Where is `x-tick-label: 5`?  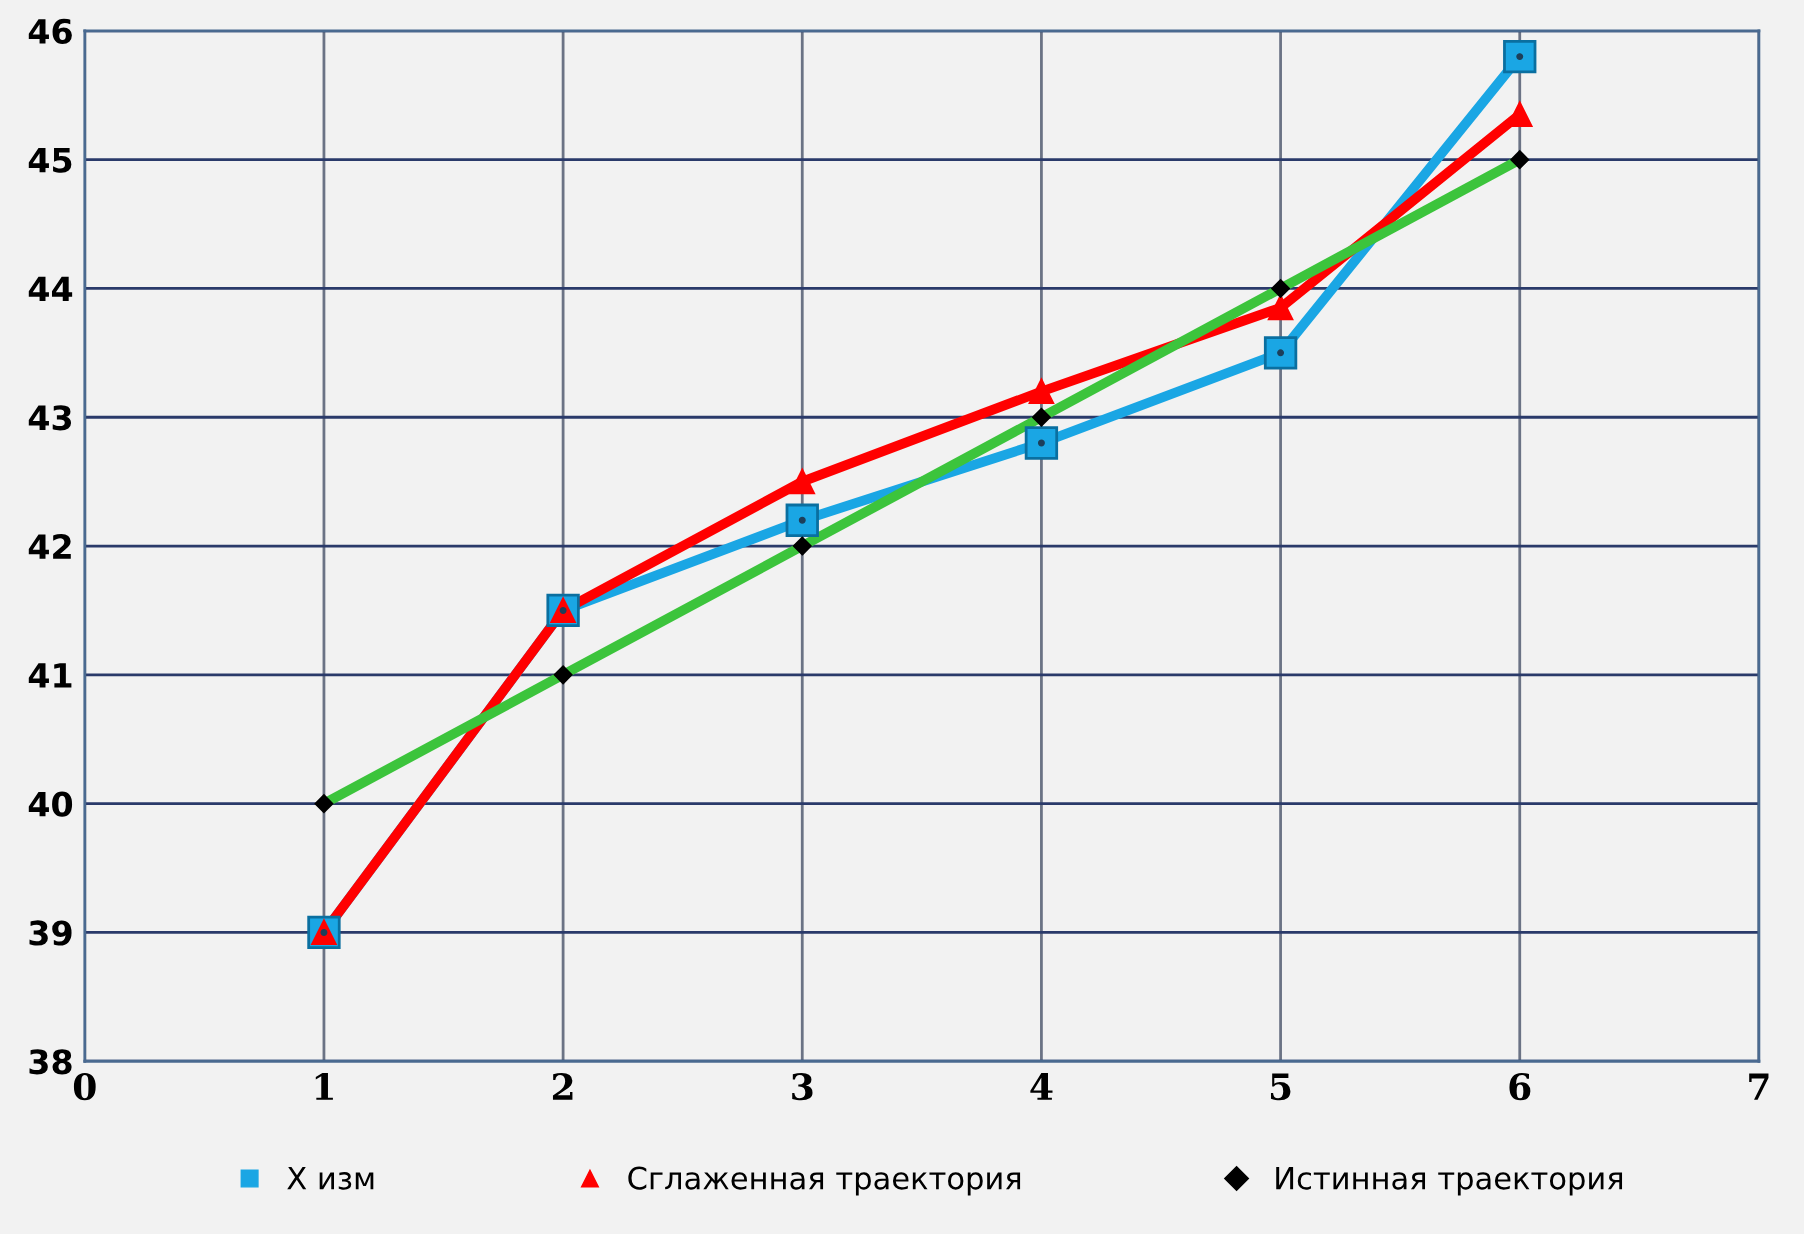
x-tick-label: 5 is located at coordinates (1280, 1087).